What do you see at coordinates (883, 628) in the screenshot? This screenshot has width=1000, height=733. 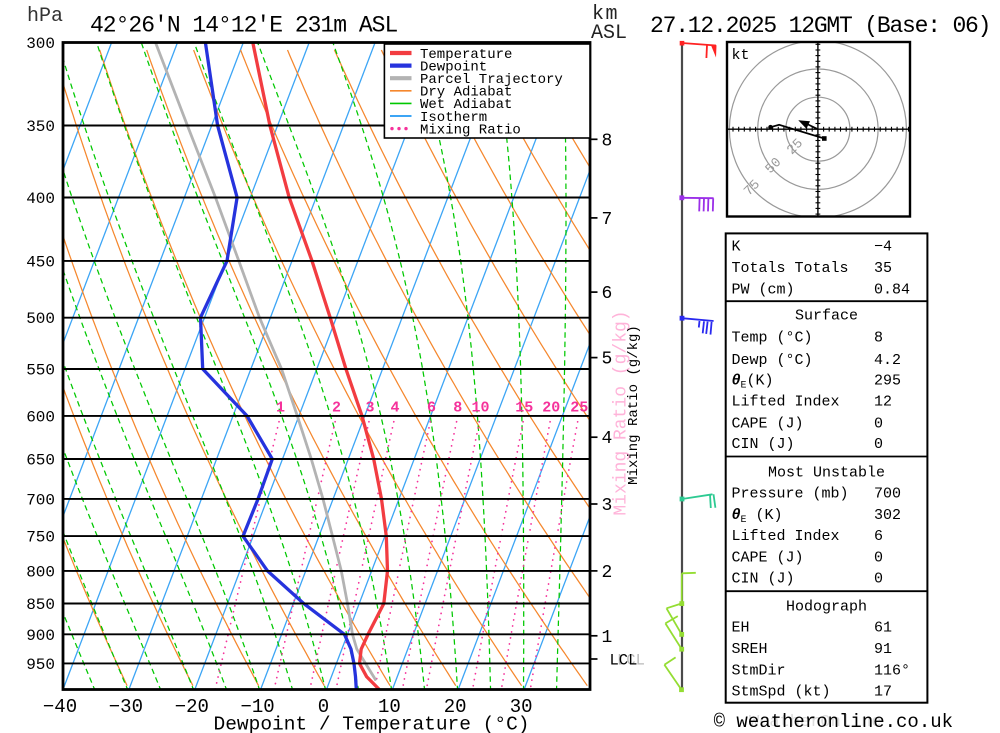 I see `svg-text: 61` at bounding box center [883, 628].